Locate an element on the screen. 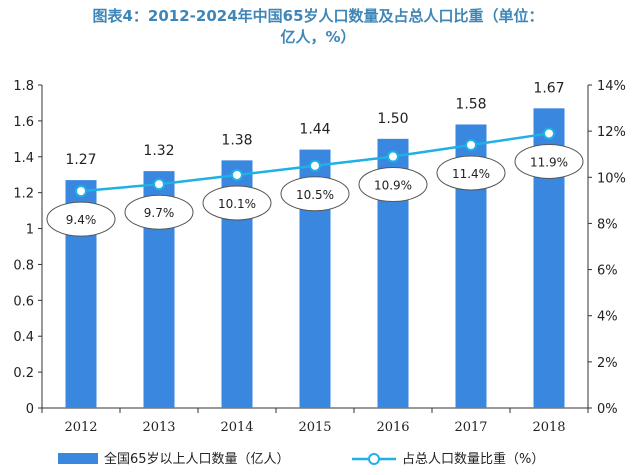 The height and width of the screenshot is (475, 632). percent-value-label: 9.7% is located at coordinates (159, 213).